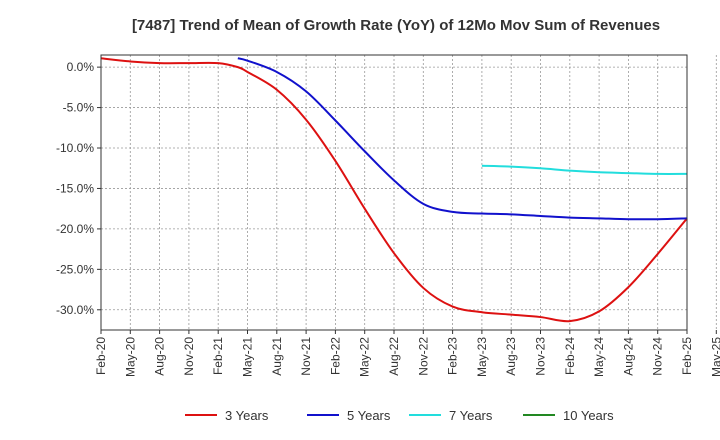 The height and width of the screenshot is (440, 720). I want to click on x-tick-label: May-25, so click(714, 357).